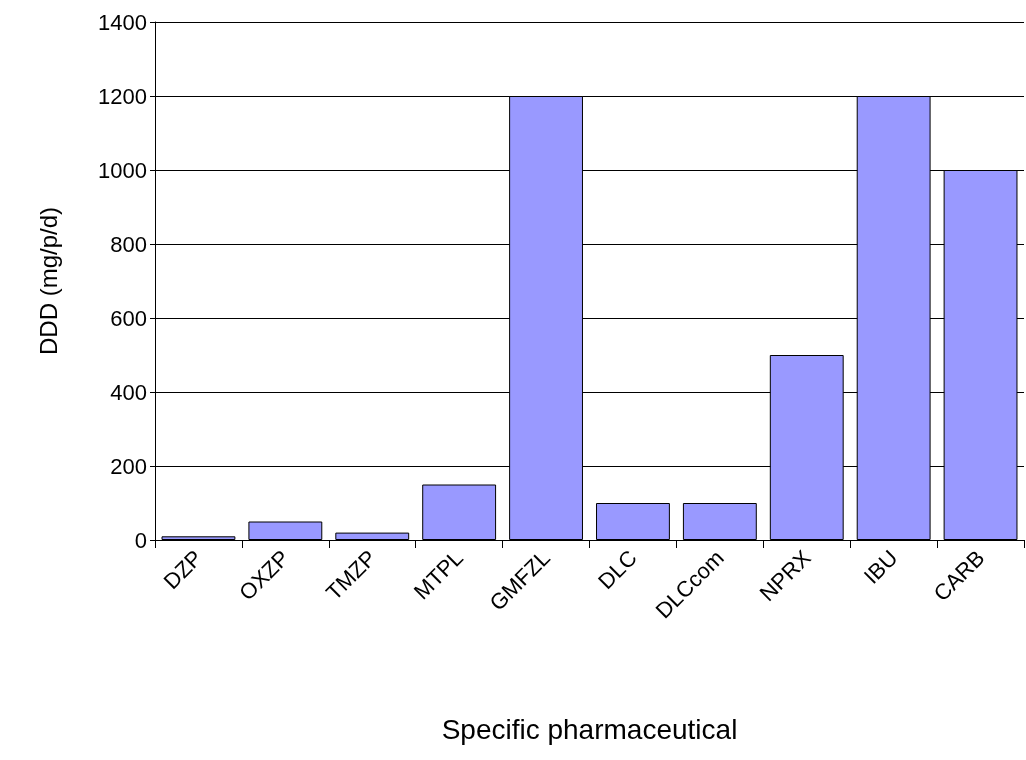 This screenshot has width=1026, height=760. What do you see at coordinates (122, 170) in the screenshot?
I see `y-tick-label: 1000` at bounding box center [122, 170].